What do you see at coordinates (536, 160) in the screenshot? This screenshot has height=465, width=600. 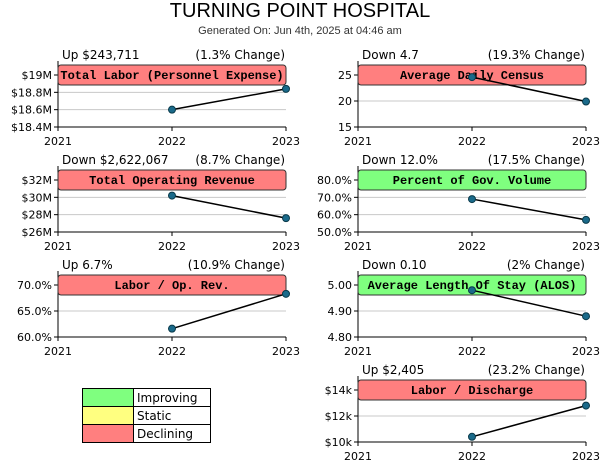 I see `change-percent: (17.5% Change)` at bounding box center [536, 160].